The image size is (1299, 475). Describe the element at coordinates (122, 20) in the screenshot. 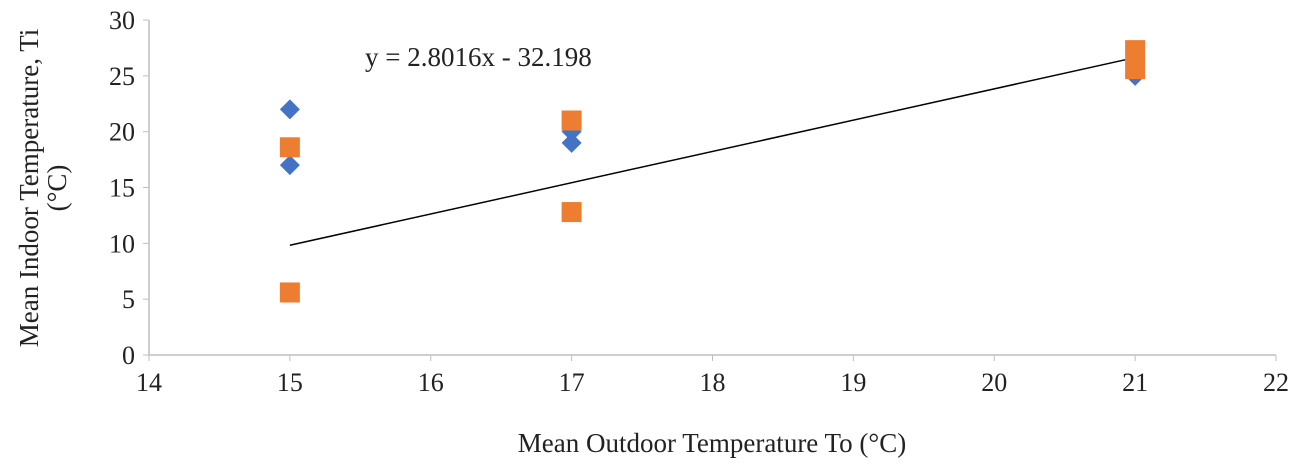

I see `y-tick-label: 30` at that location.